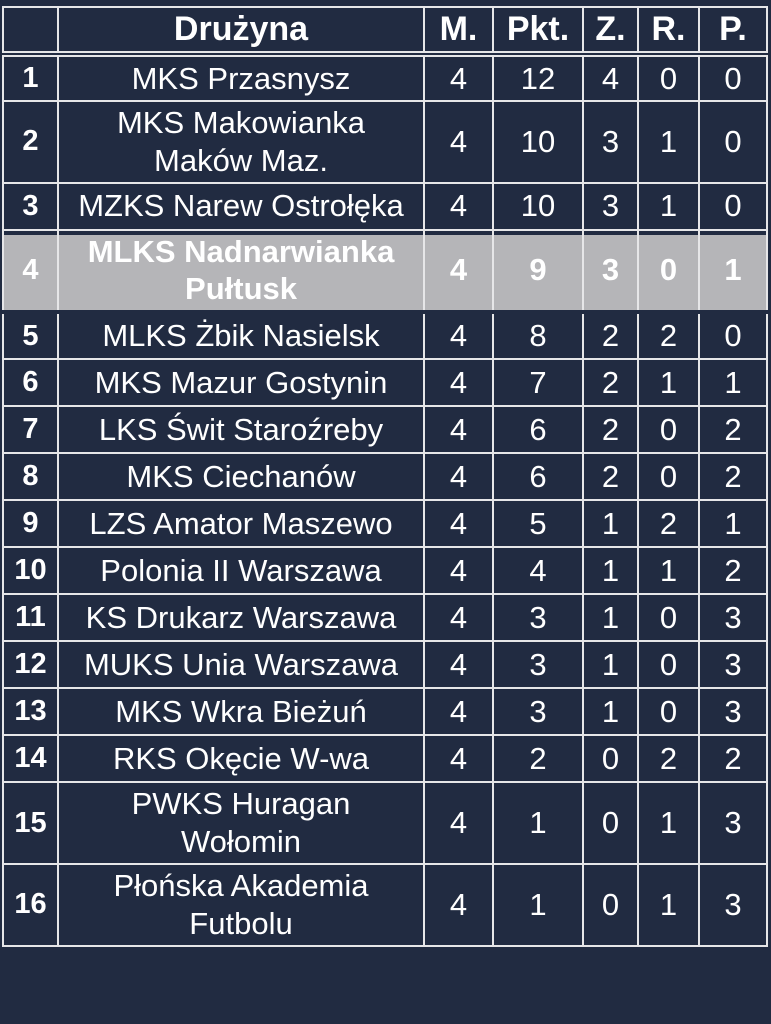 This screenshot has width=771, height=1024. I want to click on points-cell: 4, so click(538, 571).